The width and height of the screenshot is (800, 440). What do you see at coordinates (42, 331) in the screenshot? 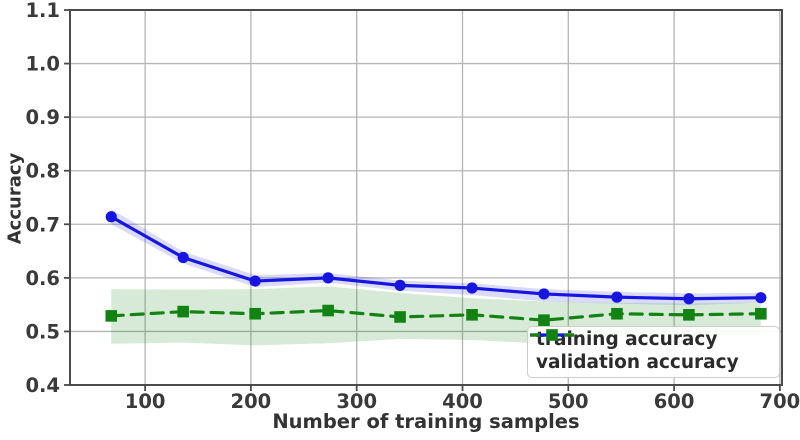
I see `y-tick-label: 0.5` at bounding box center [42, 331].